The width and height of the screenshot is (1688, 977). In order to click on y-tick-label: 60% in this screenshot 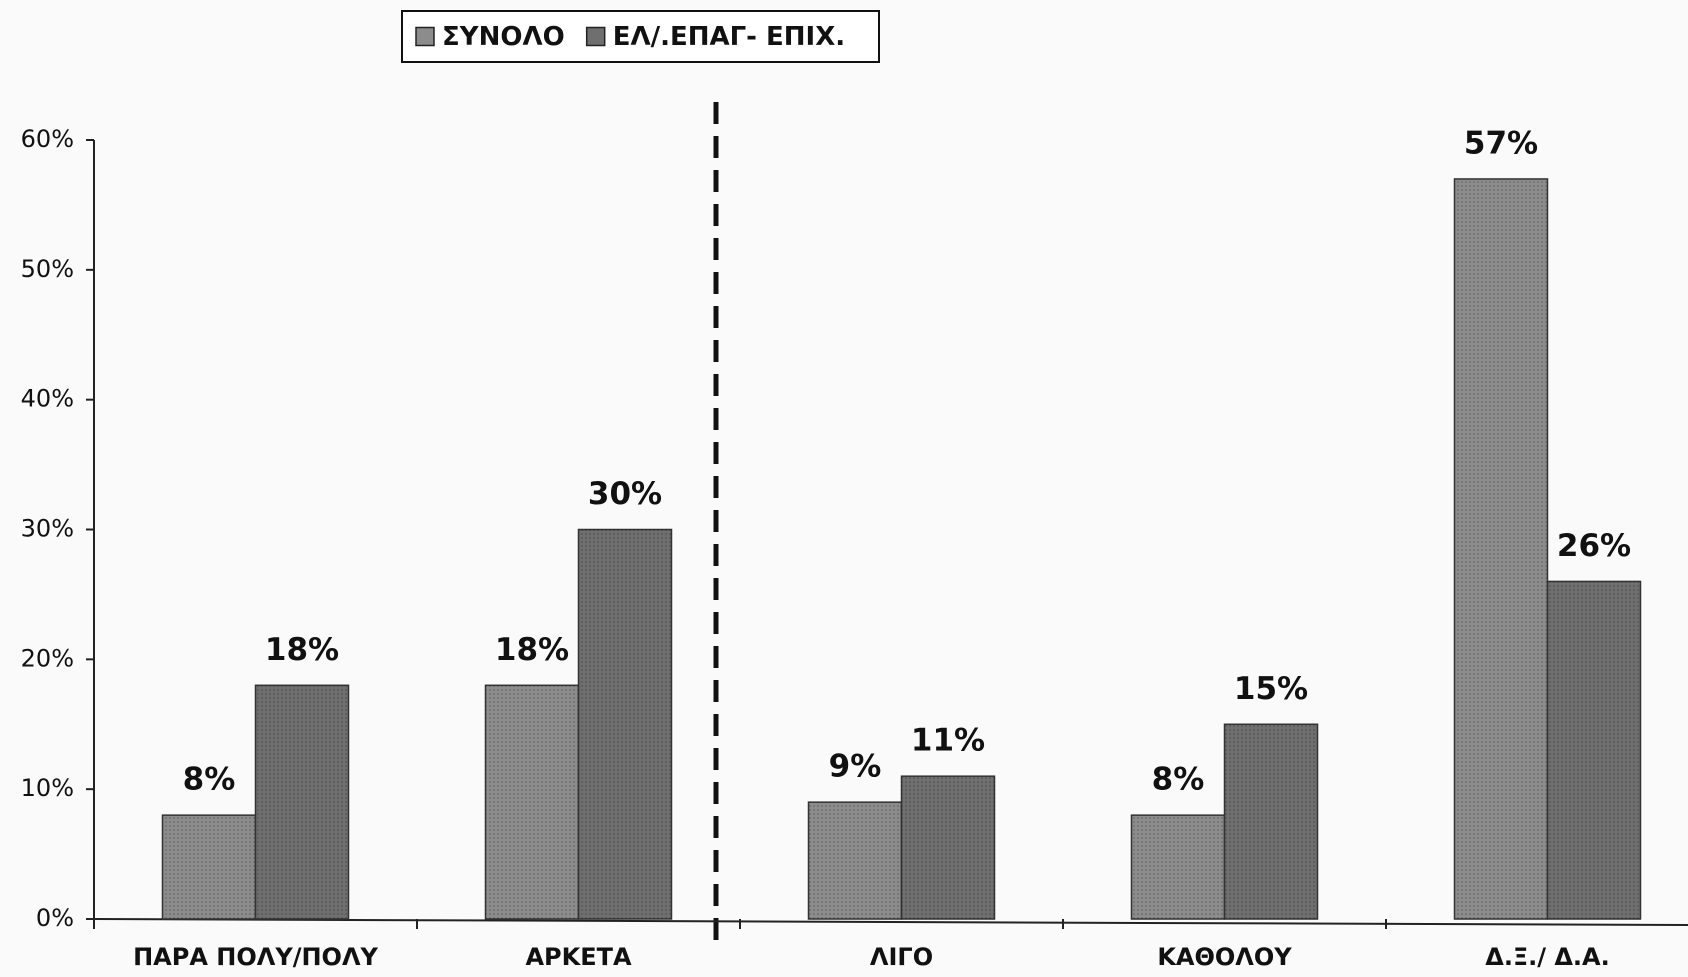, I will do `click(47, 139)`.